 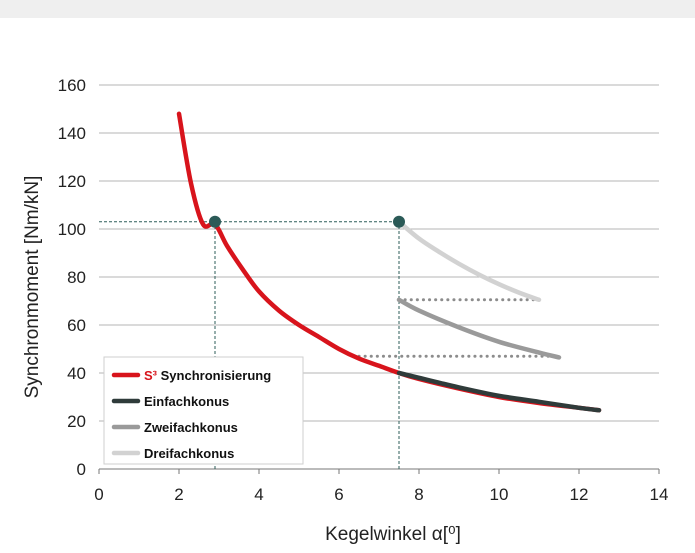 What do you see at coordinates (307, 221) in the screenshot?
I see `markers` at bounding box center [307, 221].